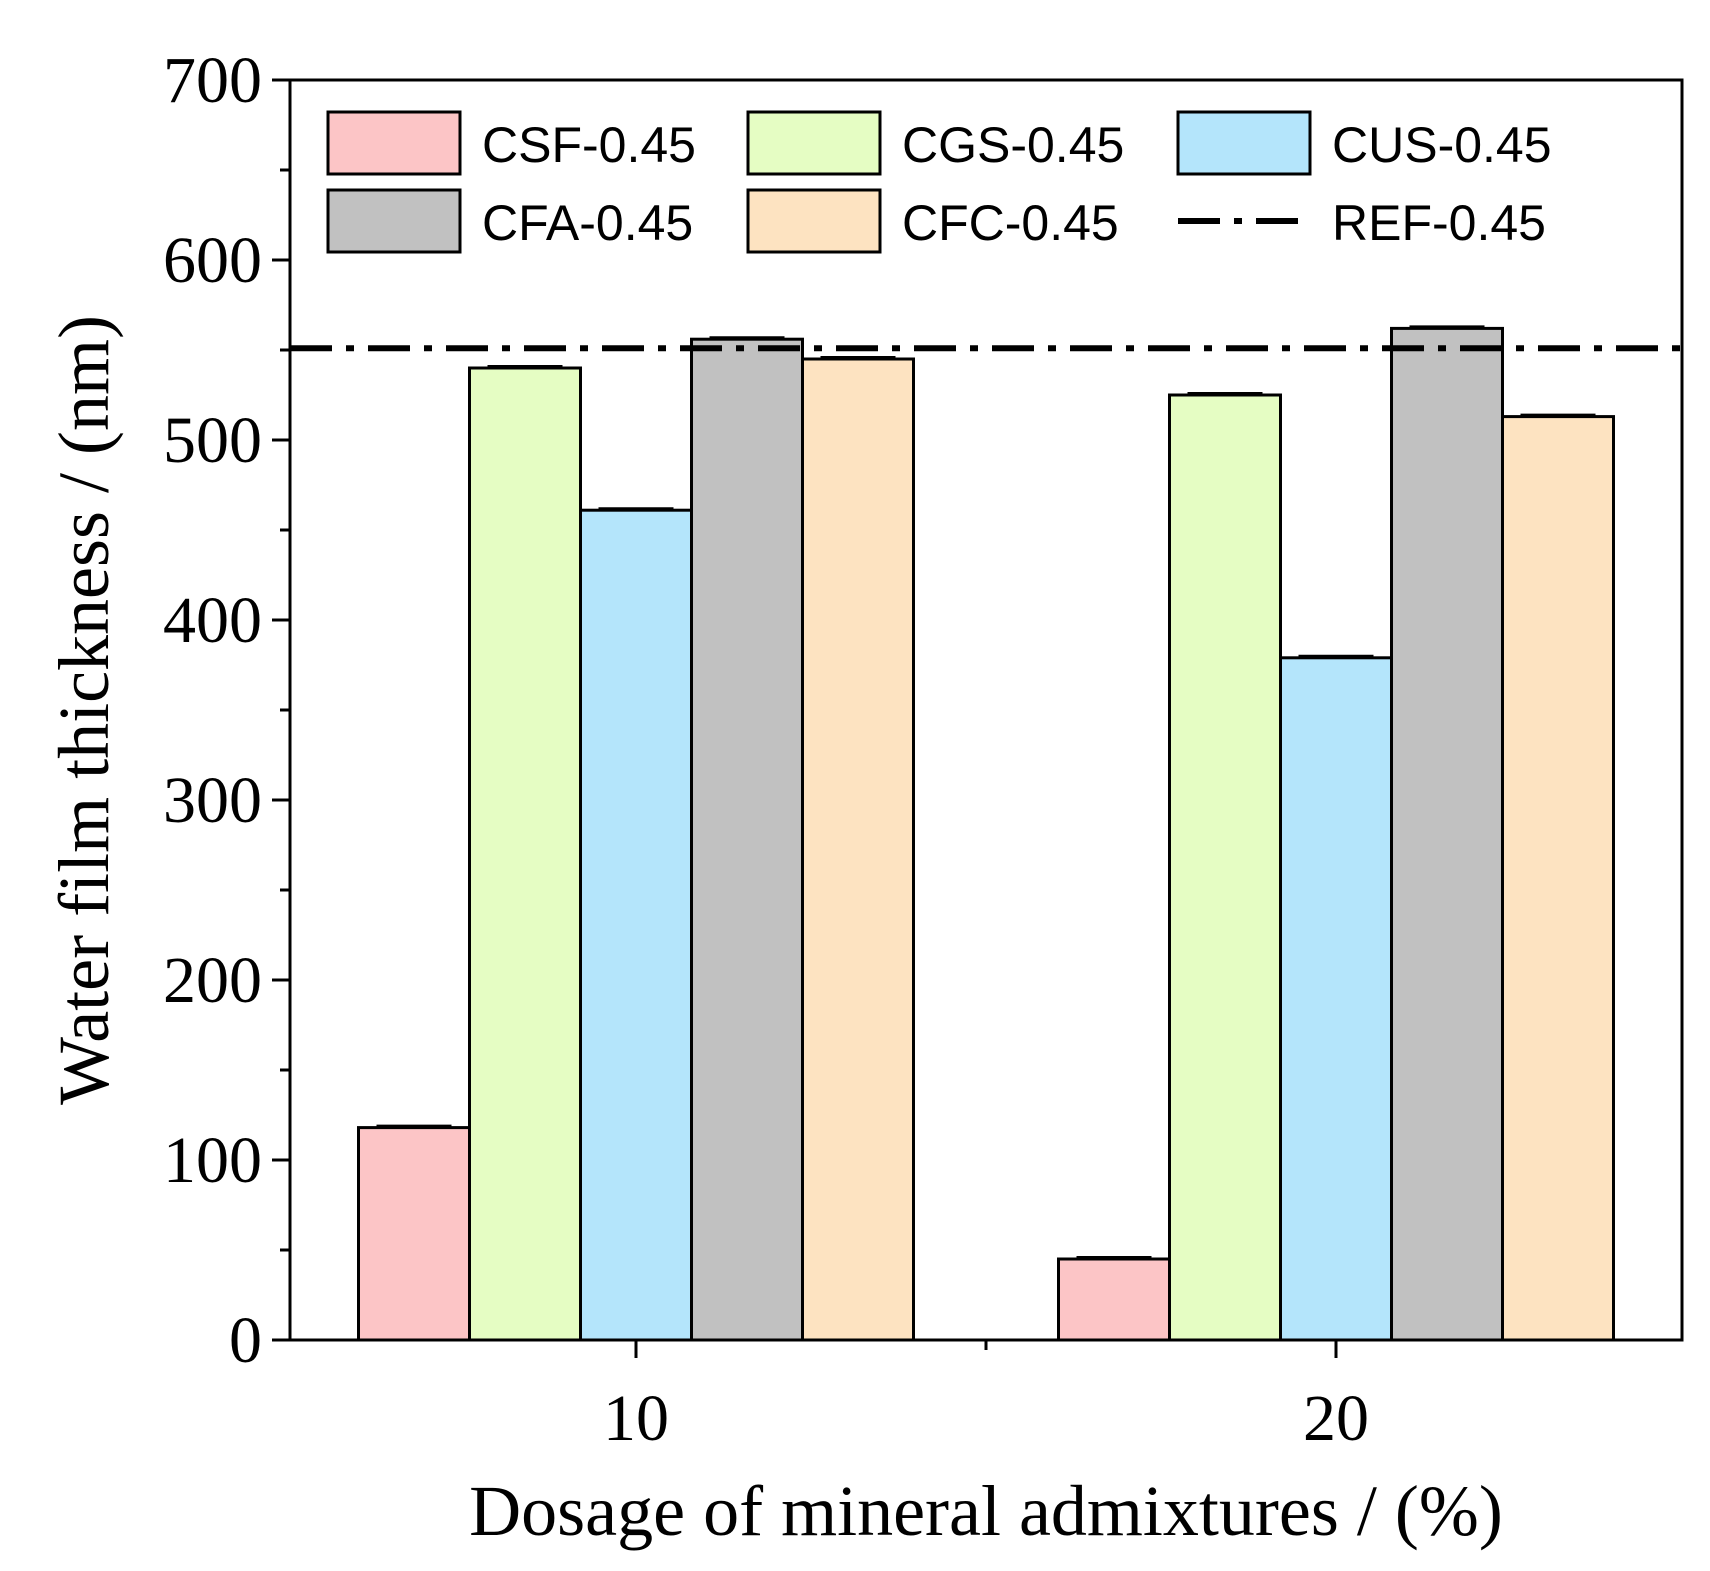 The width and height of the screenshot is (1710, 1571). What do you see at coordinates (226, 710) in the screenshot?
I see `y-axis: 0 100 200 300 400 500 600 700` at bounding box center [226, 710].